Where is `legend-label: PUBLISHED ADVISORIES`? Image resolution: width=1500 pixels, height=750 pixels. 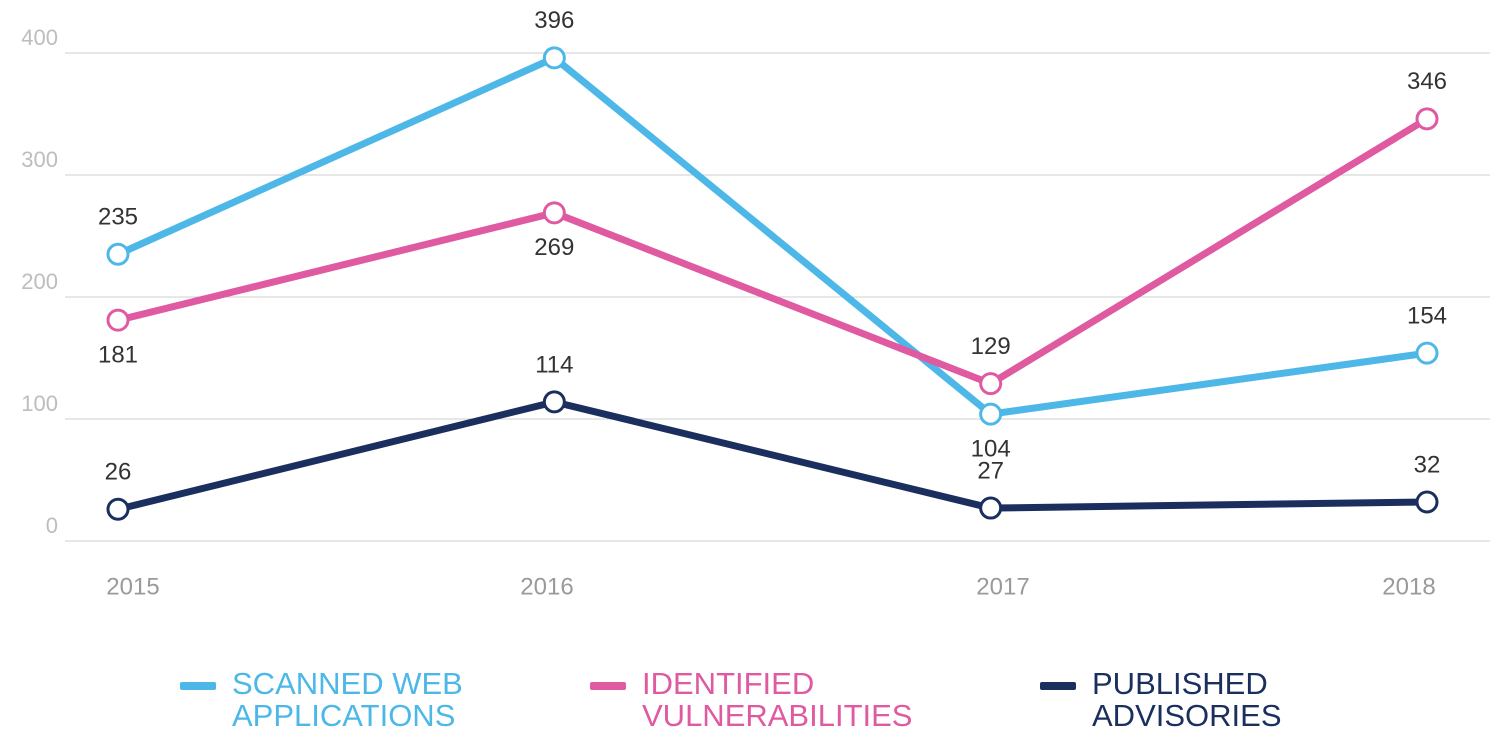 legend-label: PUBLISHED ADVISORIES is located at coordinates (1187, 699).